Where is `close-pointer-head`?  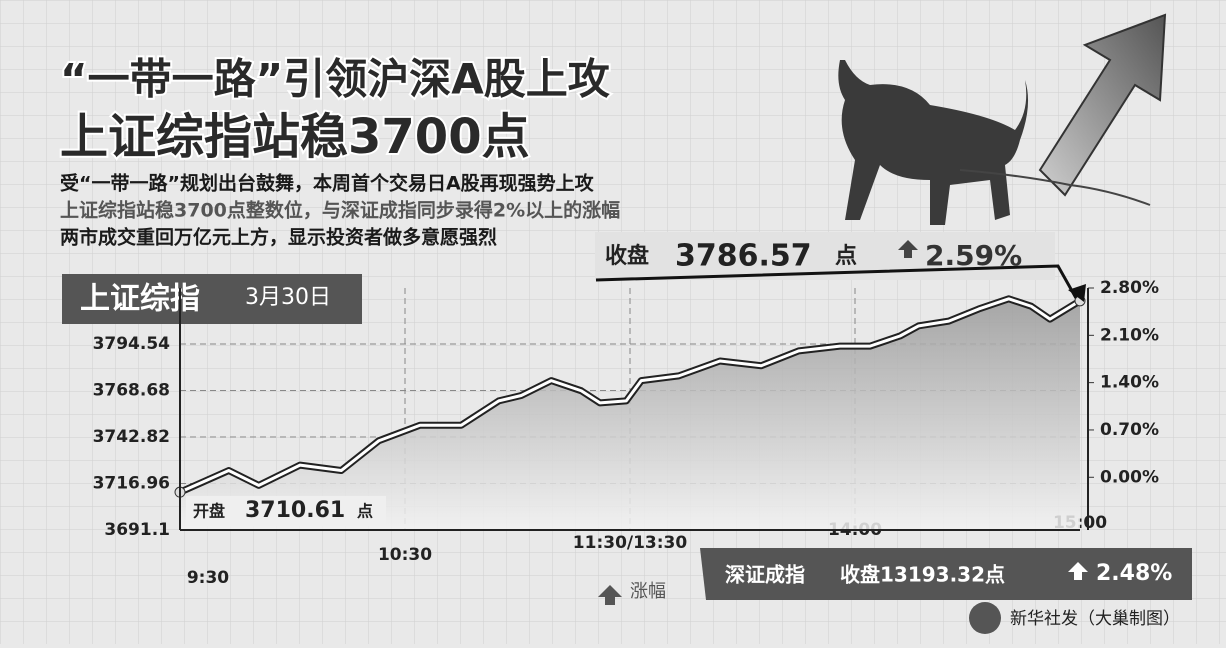
close-pointer-head is located at coordinates (1077, 293).